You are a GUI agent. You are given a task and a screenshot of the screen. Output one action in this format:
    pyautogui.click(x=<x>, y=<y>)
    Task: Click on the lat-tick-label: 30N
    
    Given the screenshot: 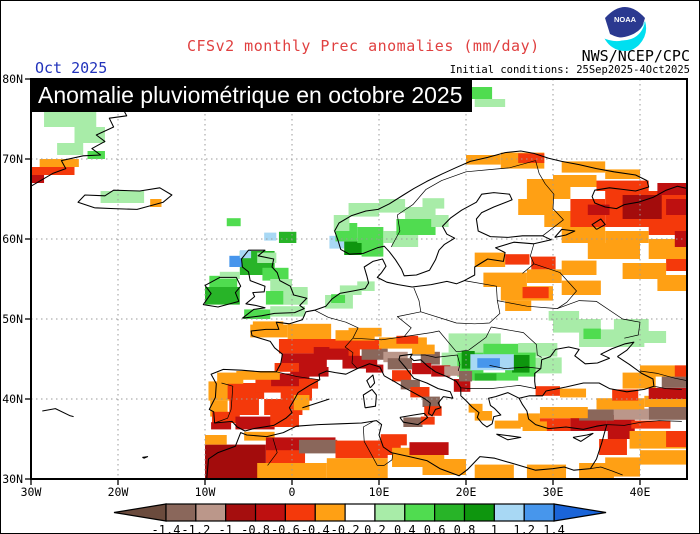 What is the action you would take?
    pyautogui.click(x=12, y=479)
    